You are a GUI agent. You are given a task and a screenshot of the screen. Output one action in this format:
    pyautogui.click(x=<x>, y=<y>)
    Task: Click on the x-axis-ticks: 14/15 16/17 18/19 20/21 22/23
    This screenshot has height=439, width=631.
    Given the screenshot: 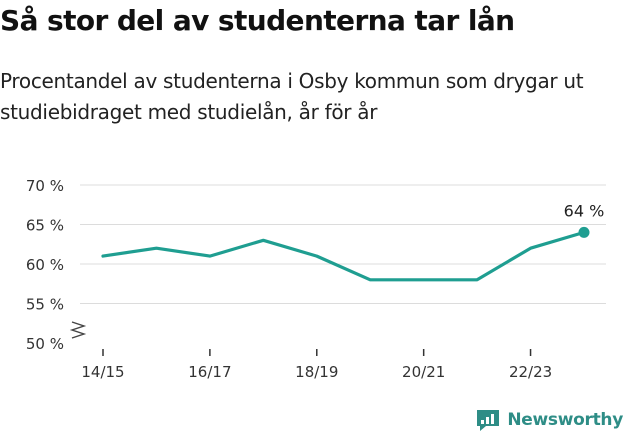 What is the action you would take?
    pyautogui.click(x=316, y=365)
    